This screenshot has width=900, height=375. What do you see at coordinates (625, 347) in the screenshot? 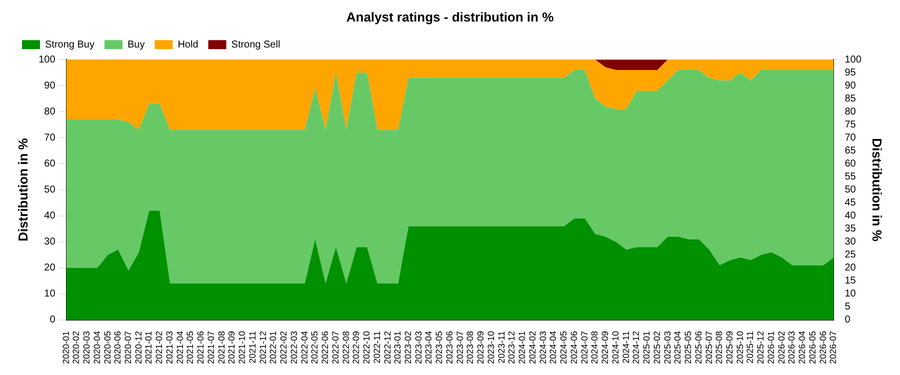
I see `x-tick-label: 2024-11` at bounding box center [625, 347].